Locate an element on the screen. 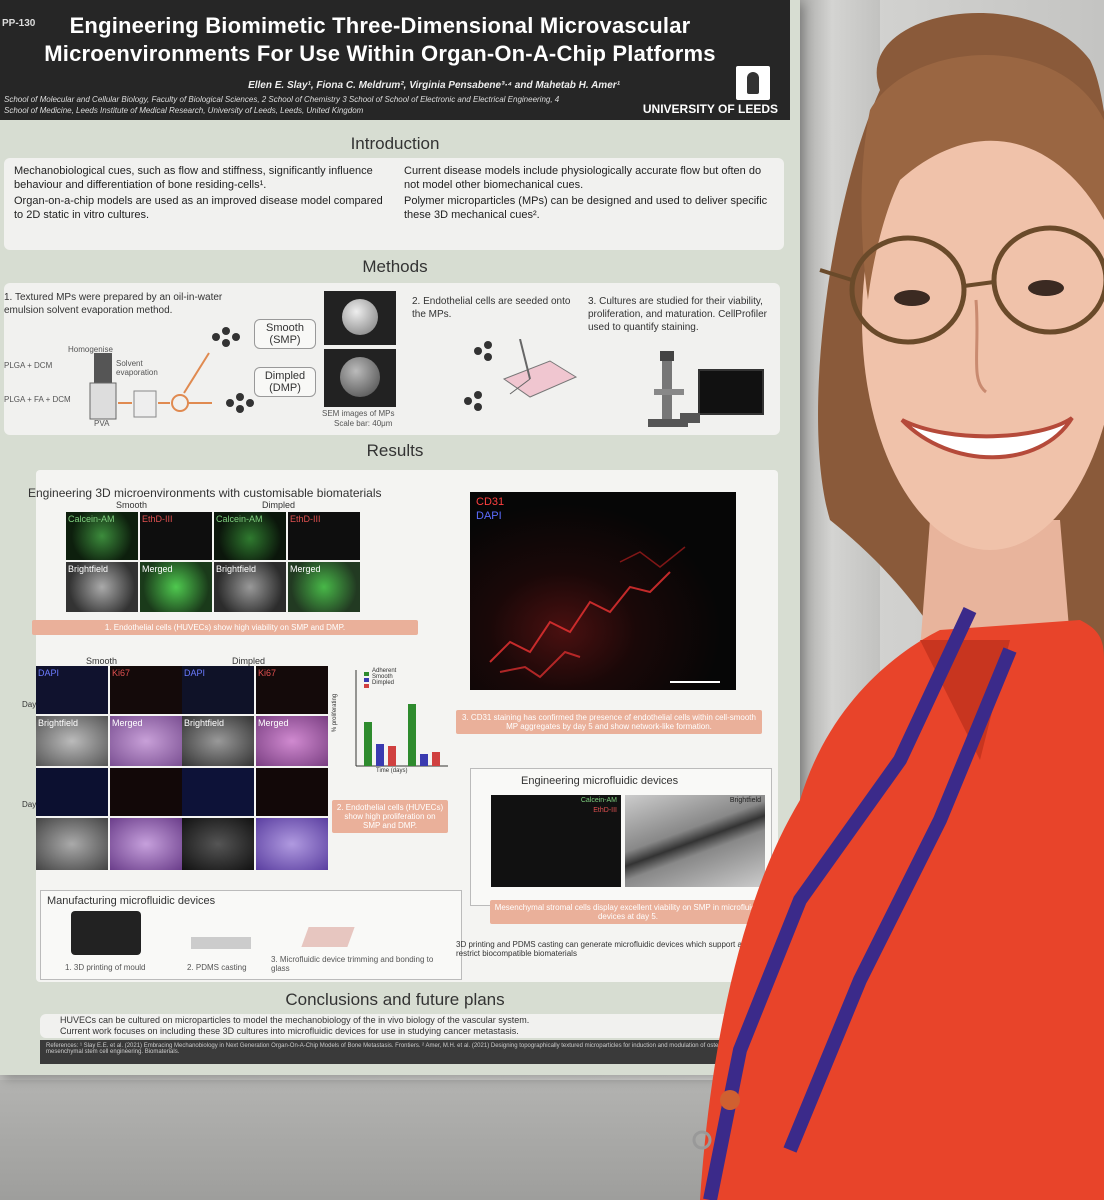 This screenshot has width=1104, height=1200. lanyard-logo-icon is located at coordinates (730, 1100).